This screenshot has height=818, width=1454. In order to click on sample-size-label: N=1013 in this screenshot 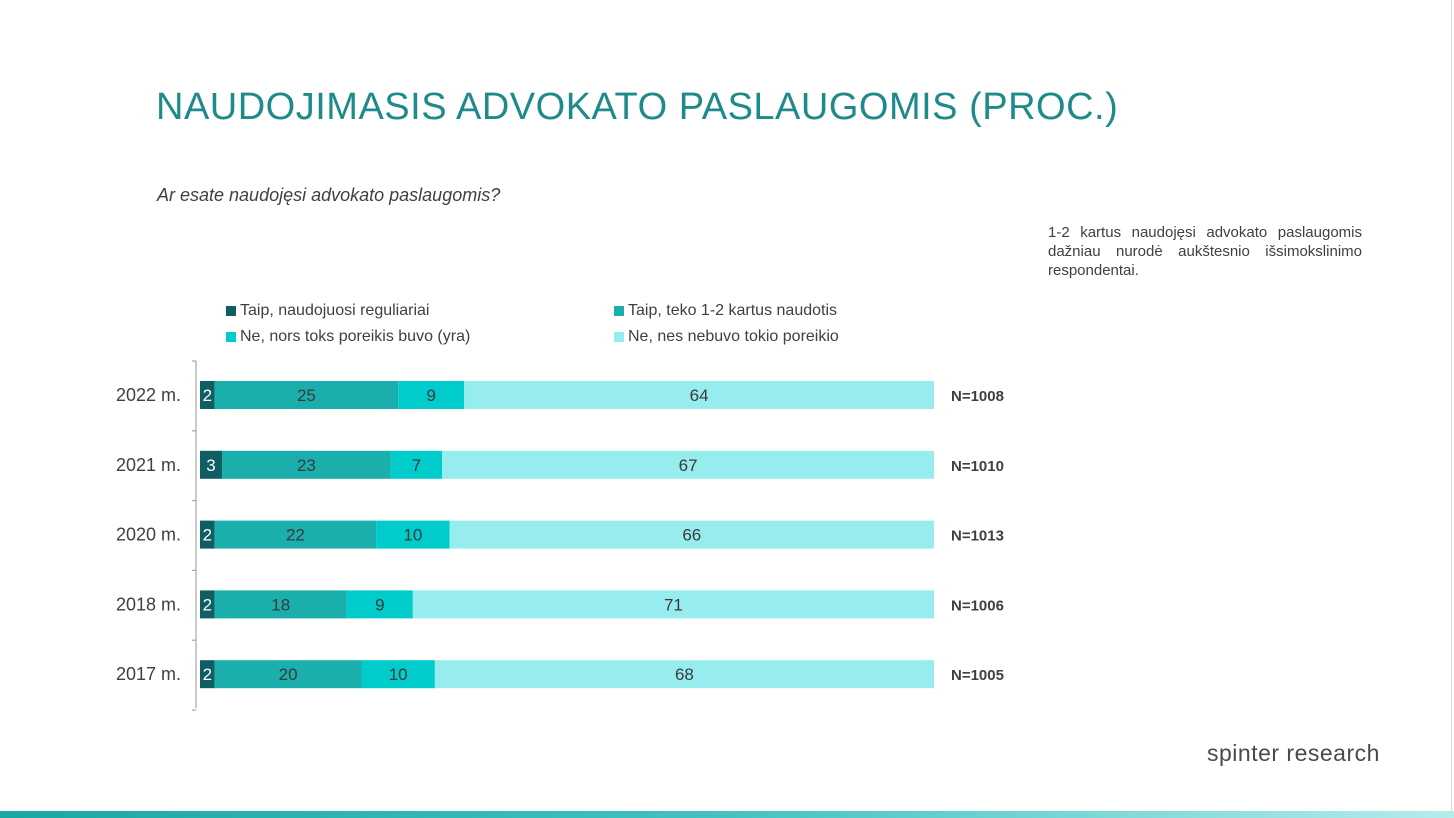, I will do `click(977, 536)`.